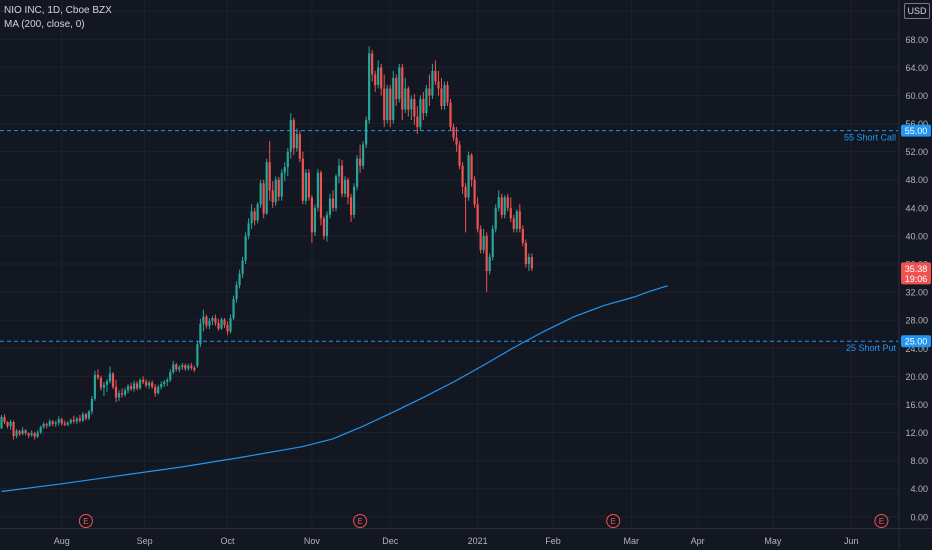  Describe the element at coordinates (916, 96) in the screenshot. I see `y-tick-label: 60.00` at that location.